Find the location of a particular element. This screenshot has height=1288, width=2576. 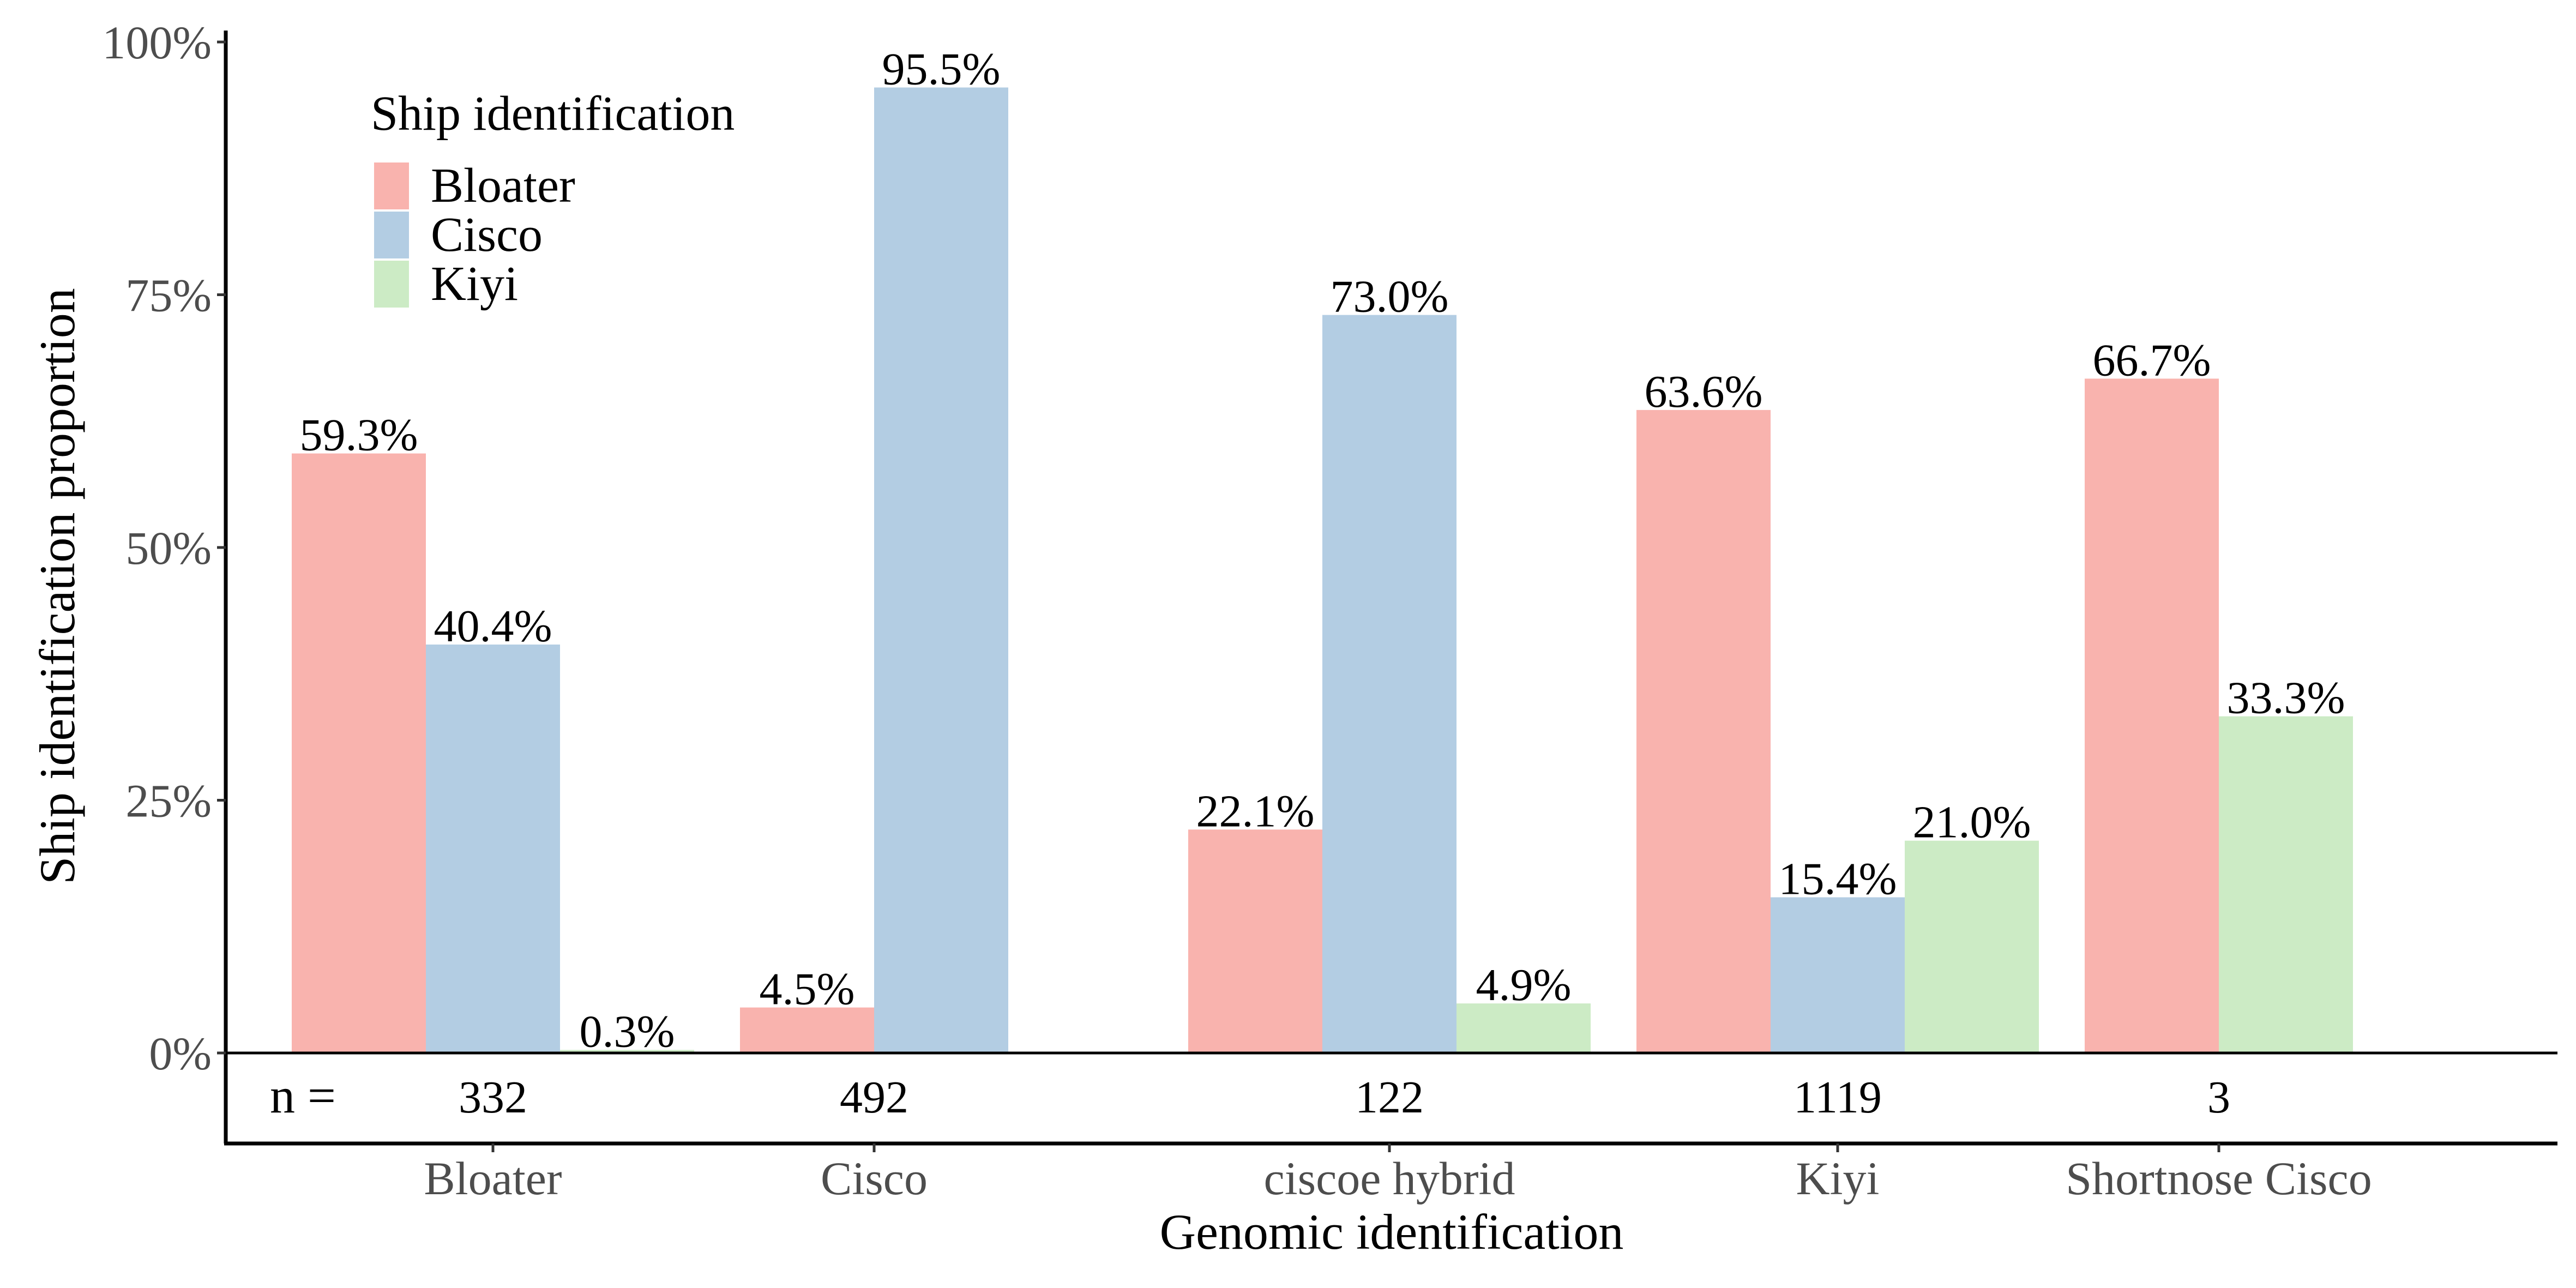

bar-value-label: 33.3% is located at coordinates (2286, 698).